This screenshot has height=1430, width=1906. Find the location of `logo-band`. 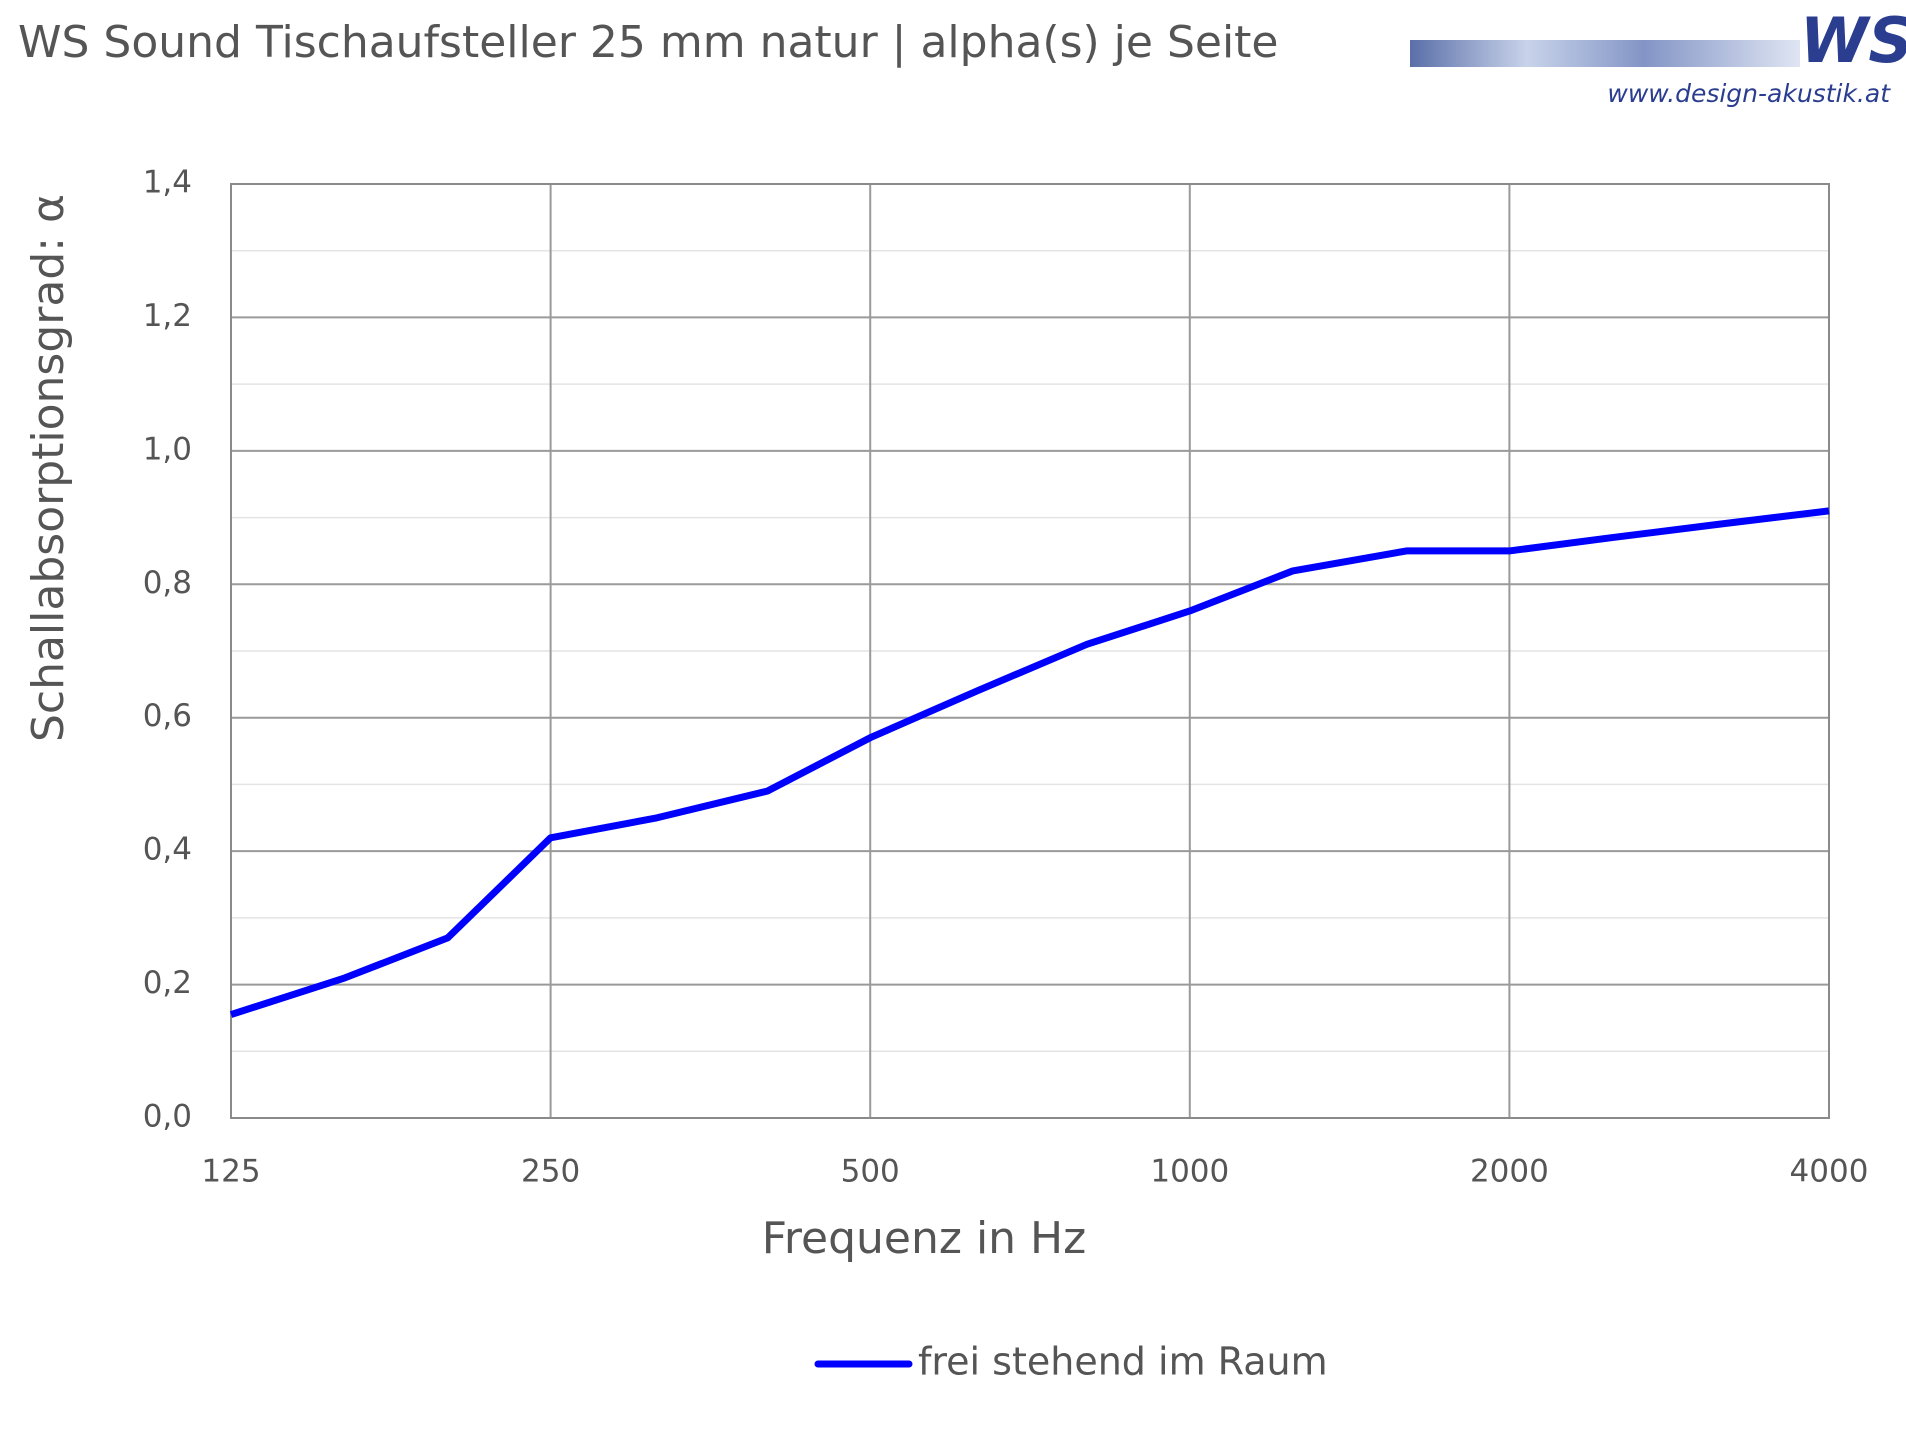

logo-band is located at coordinates (1605, 53).